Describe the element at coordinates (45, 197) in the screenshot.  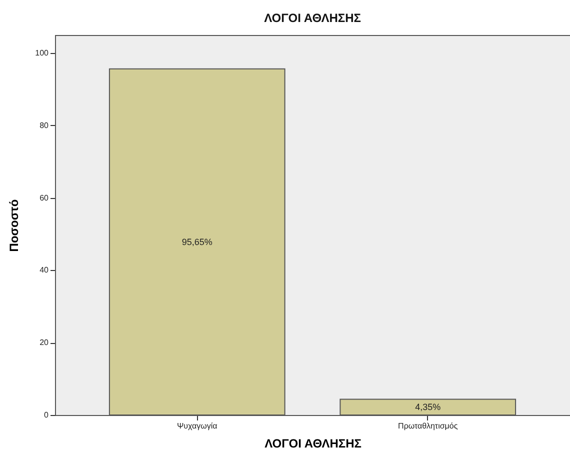
I see `y-tick-label: 60` at that location.